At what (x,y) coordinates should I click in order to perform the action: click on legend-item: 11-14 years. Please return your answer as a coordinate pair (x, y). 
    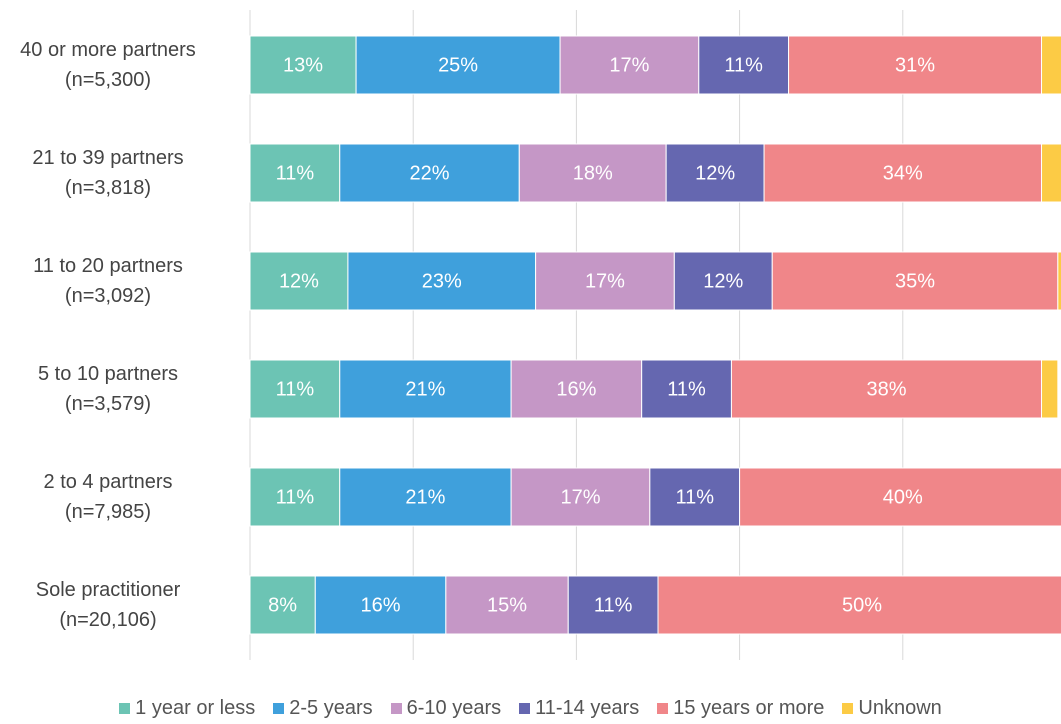
    Looking at the image, I should click on (579, 708).